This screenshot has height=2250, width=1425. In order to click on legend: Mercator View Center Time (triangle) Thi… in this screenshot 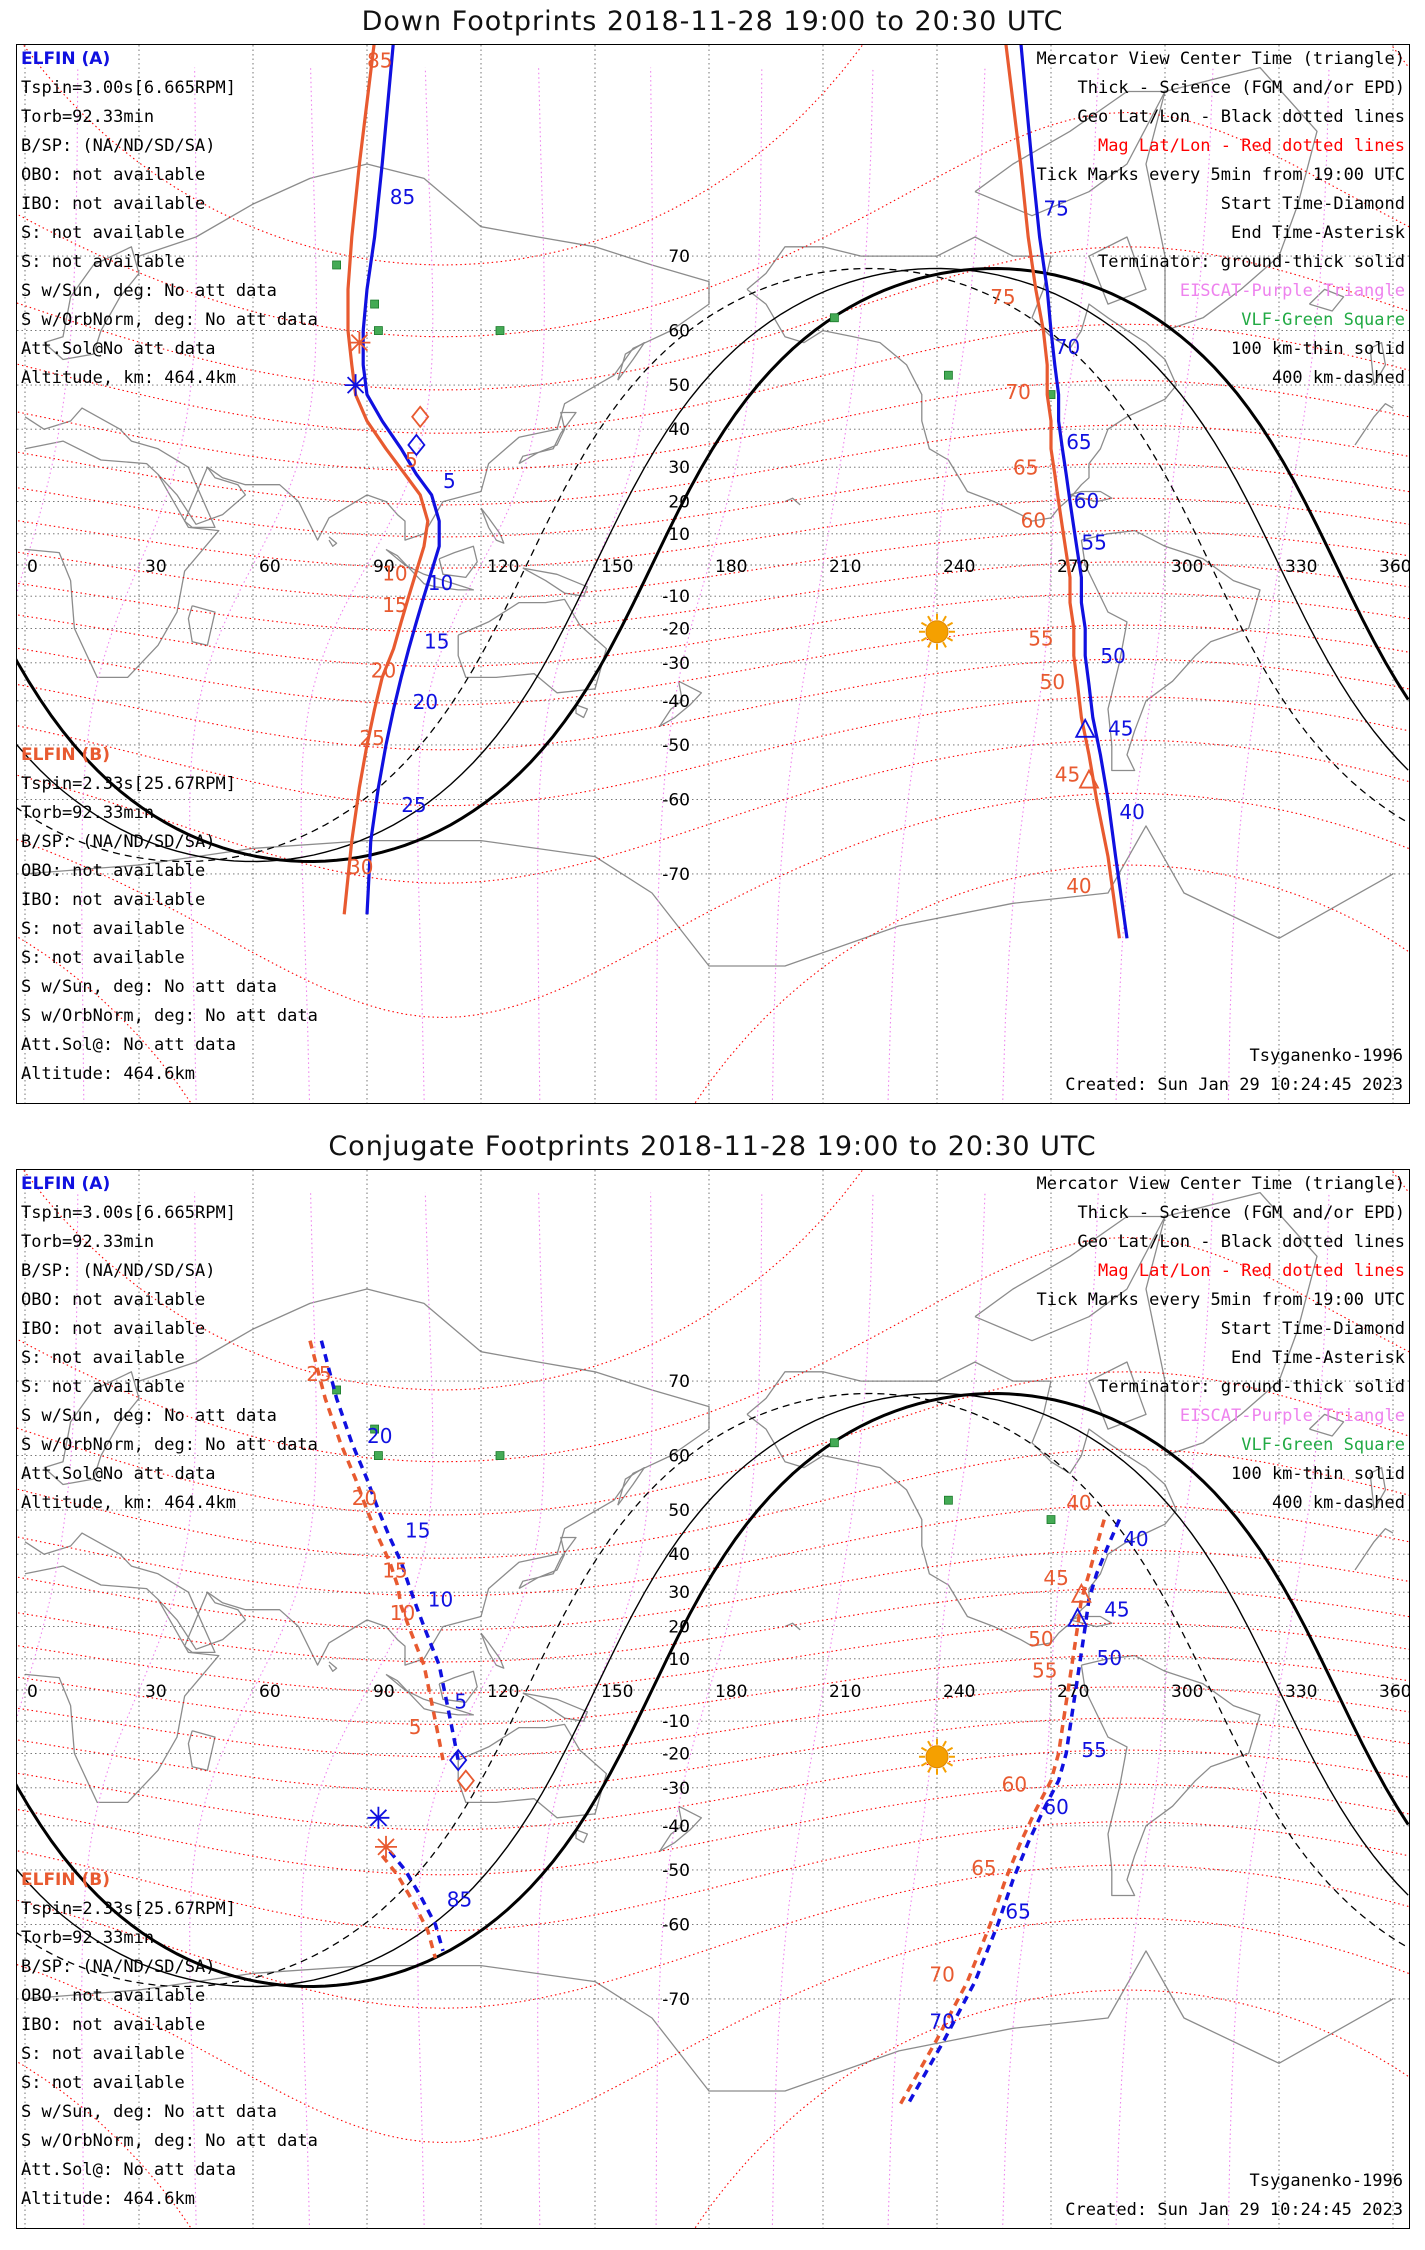, I will do `click(1221, 1344)`.